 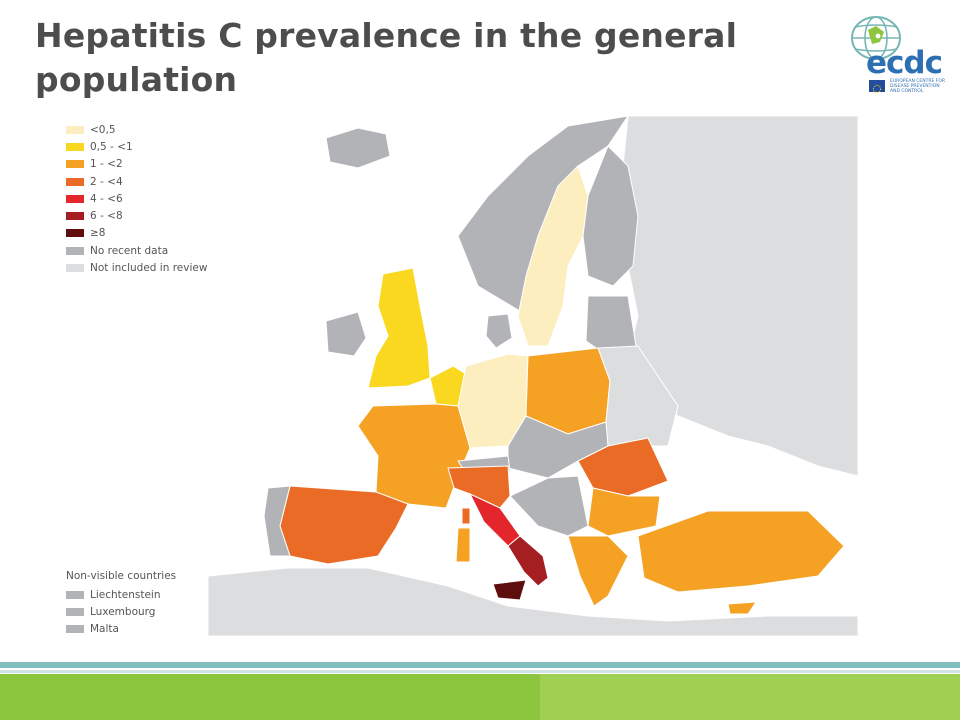 I want to click on non-visible-item: Luxembourg, so click(x=113, y=611).